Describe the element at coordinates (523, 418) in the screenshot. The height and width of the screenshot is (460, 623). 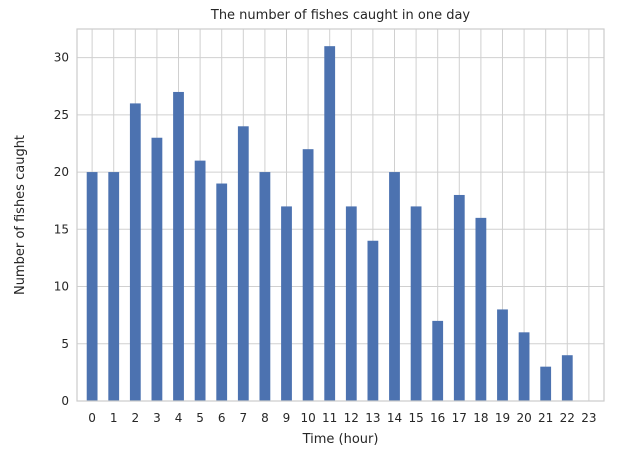
I see `x-tick-label: 20` at that location.